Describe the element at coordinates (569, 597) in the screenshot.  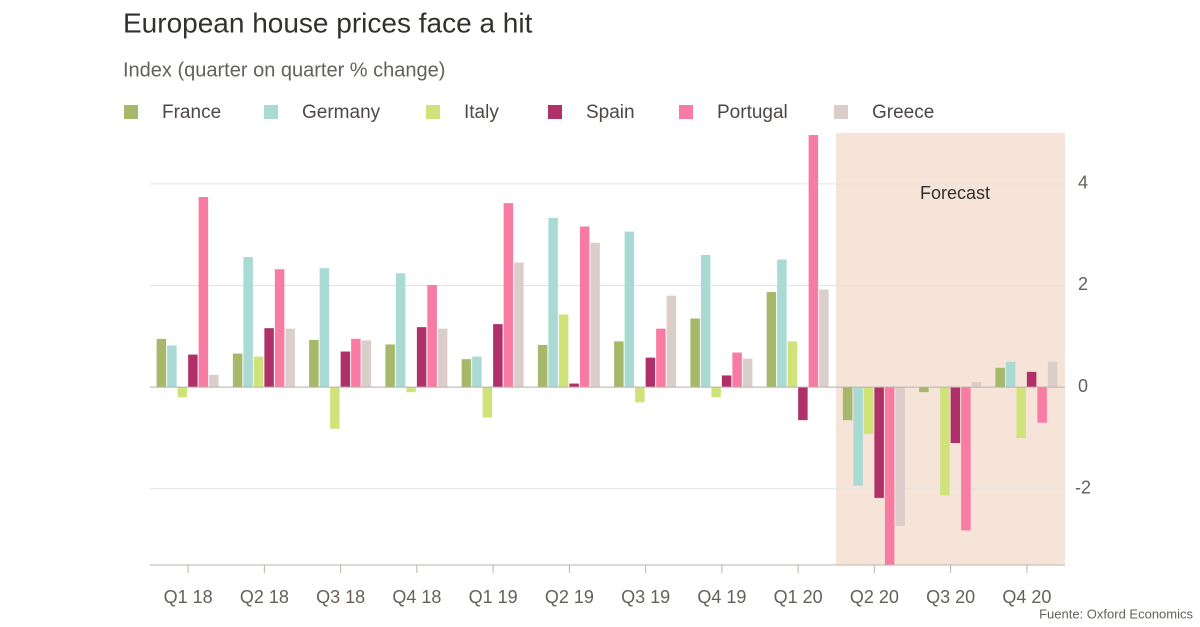
I see `x-tick-label: Q2 19` at that location.